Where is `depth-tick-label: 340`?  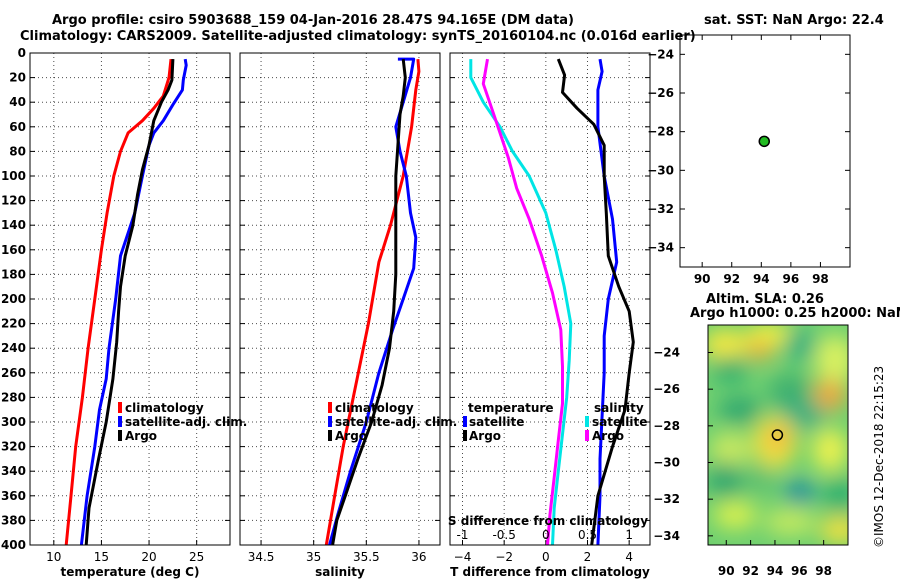 depth-tick-label: 340 is located at coordinates (13, 471).